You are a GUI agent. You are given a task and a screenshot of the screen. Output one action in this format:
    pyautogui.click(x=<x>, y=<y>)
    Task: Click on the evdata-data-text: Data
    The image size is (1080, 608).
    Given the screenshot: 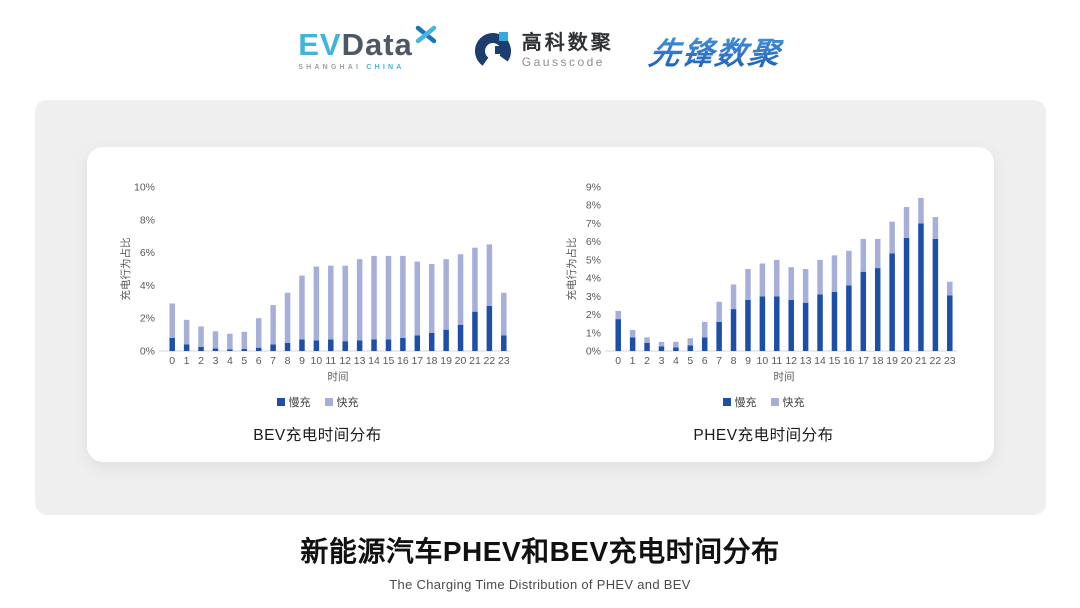 What is the action you would take?
    pyautogui.click(x=377, y=44)
    